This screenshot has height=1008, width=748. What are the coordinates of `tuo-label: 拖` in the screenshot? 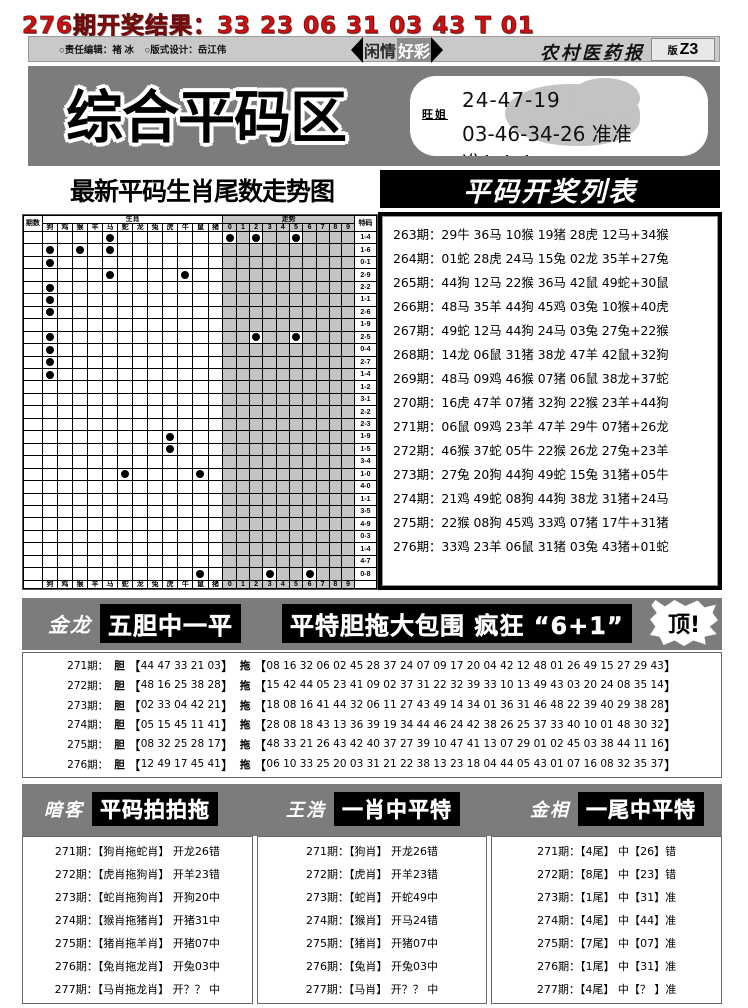 It's located at (245, 744).